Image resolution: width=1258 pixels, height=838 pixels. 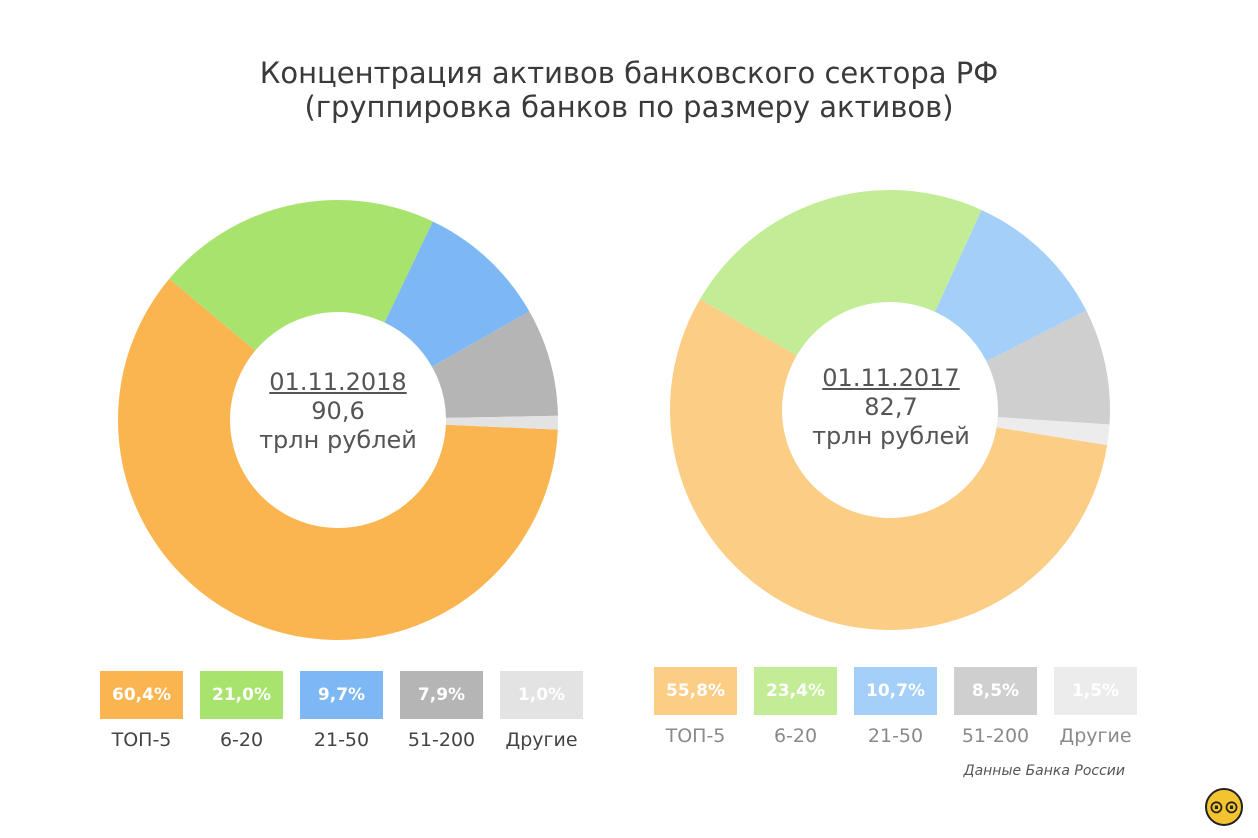 I want to click on legend-value-box: 60,4%, so click(x=141, y=695).